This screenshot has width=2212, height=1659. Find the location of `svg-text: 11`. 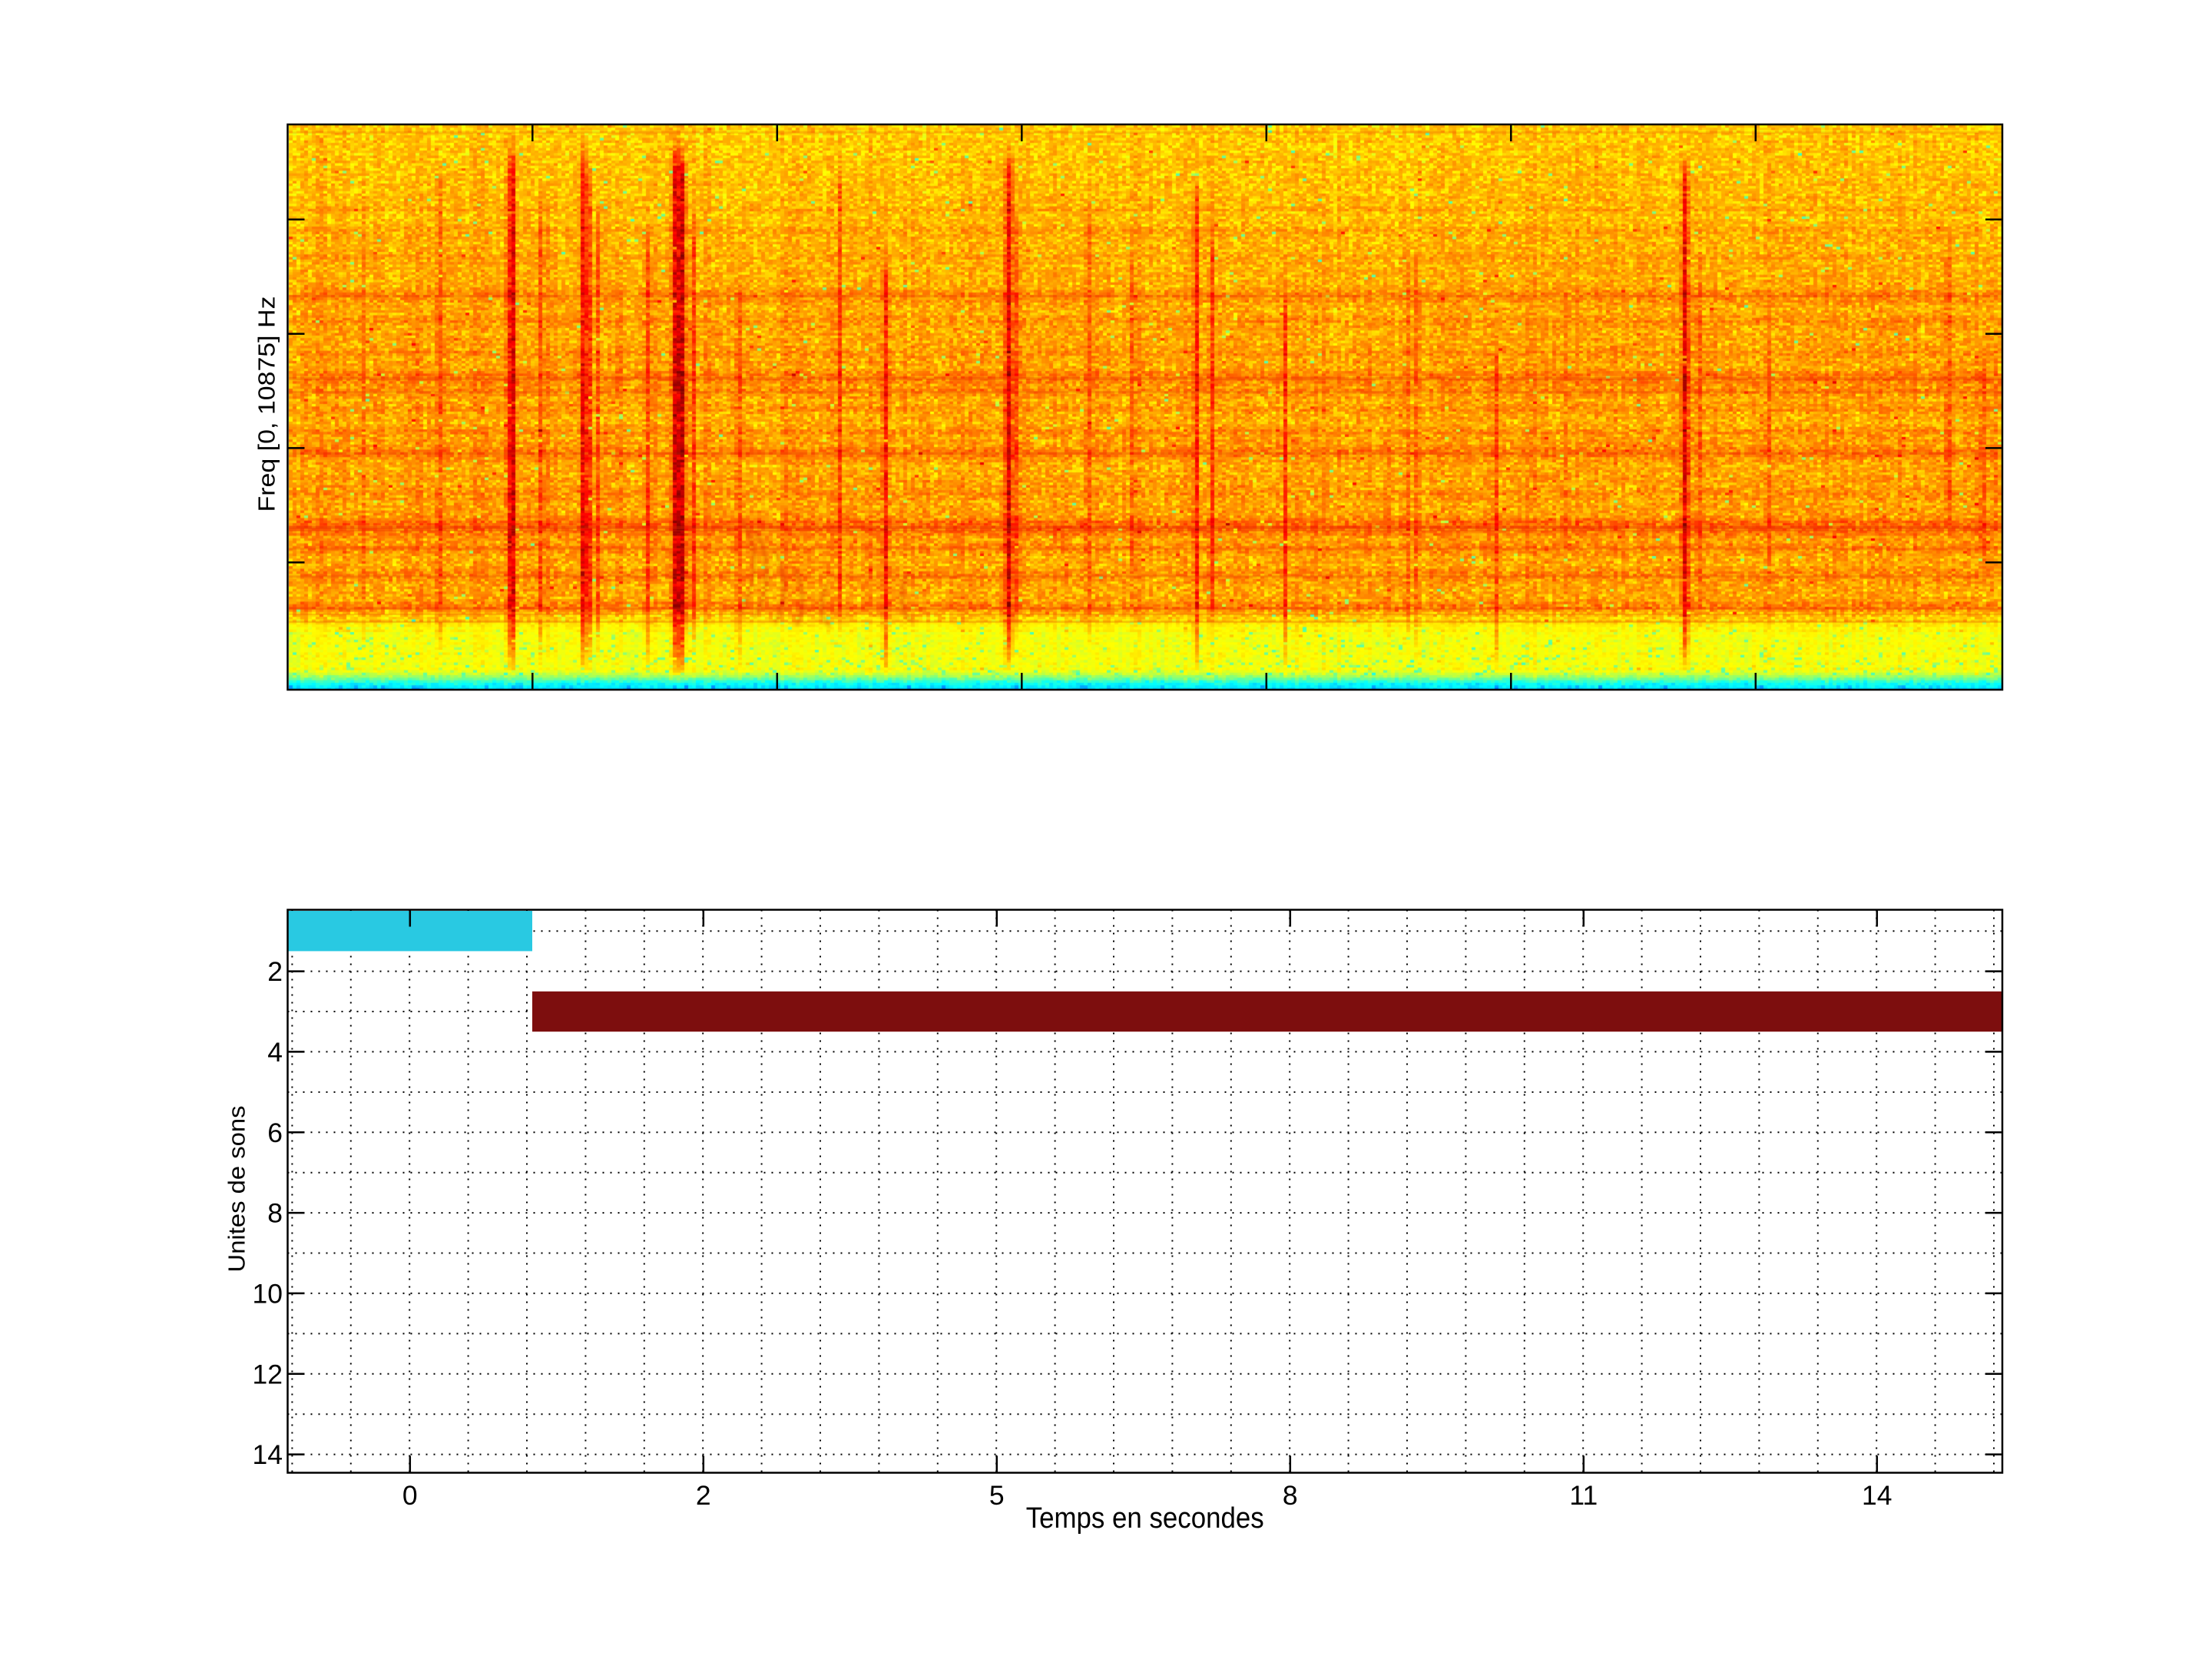

svg-text: 11 is located at coordinates (1584, 1495).